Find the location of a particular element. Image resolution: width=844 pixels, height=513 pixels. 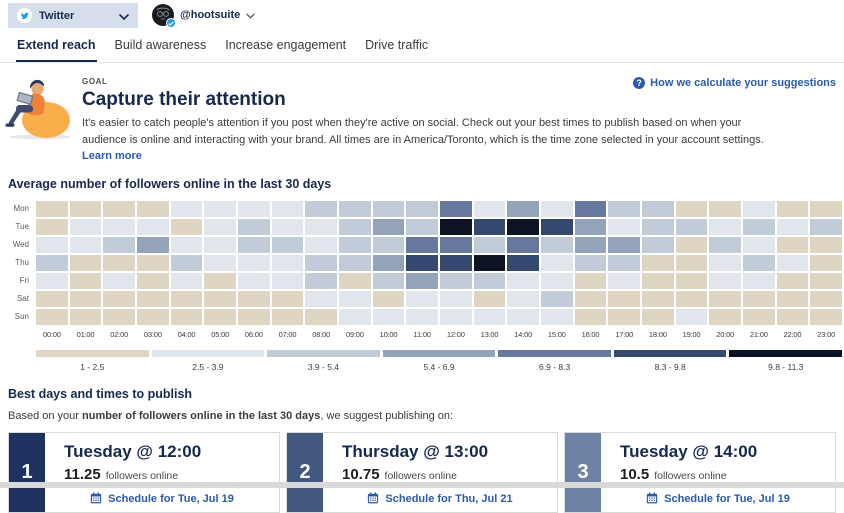

tab-build-awareness: Build awareness is located at coordinates (160, 45).